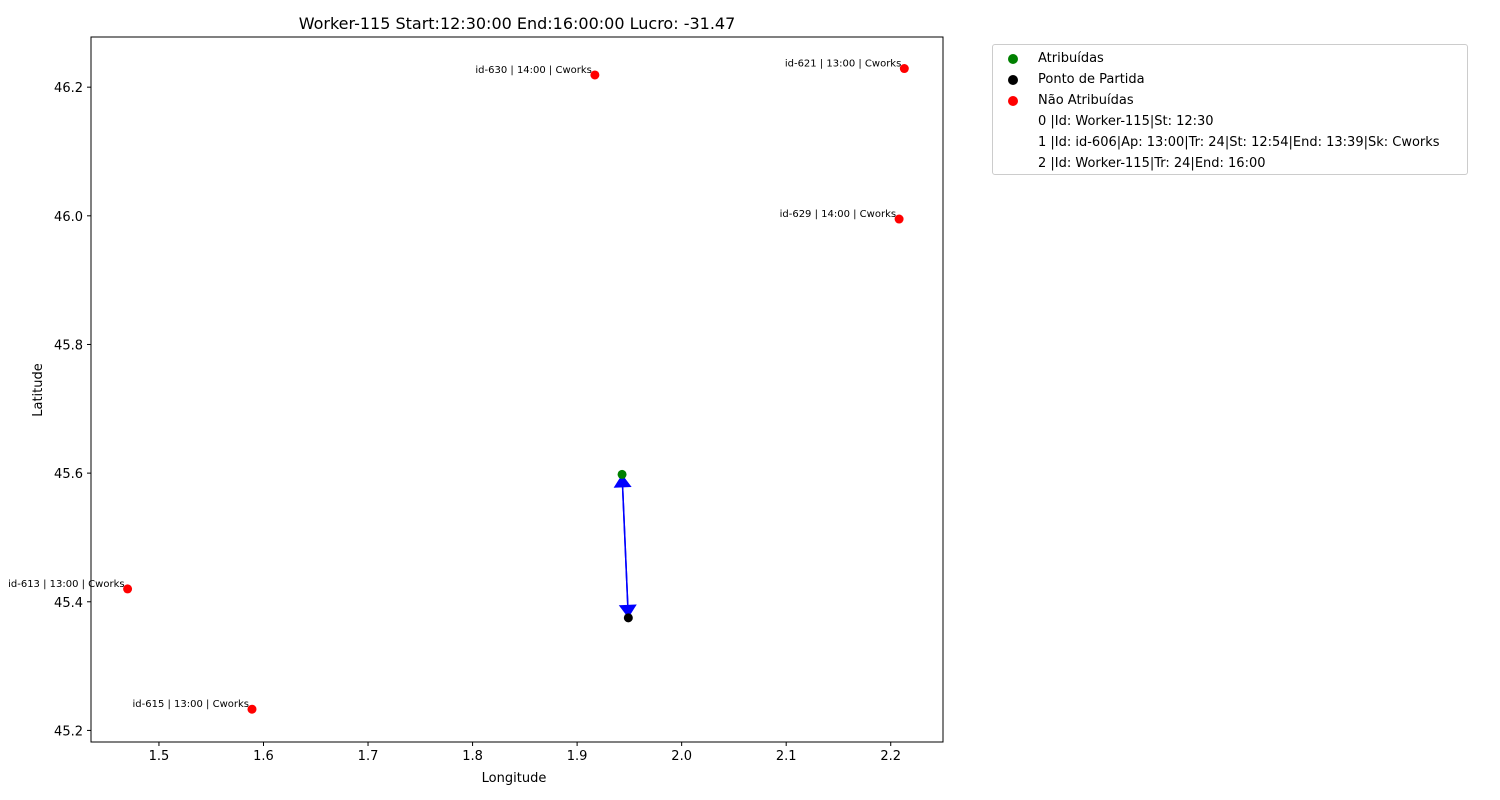 This screenshot has width=1500, height=800. I want to click on x-tick-label: 1.8, so click(472, 756).